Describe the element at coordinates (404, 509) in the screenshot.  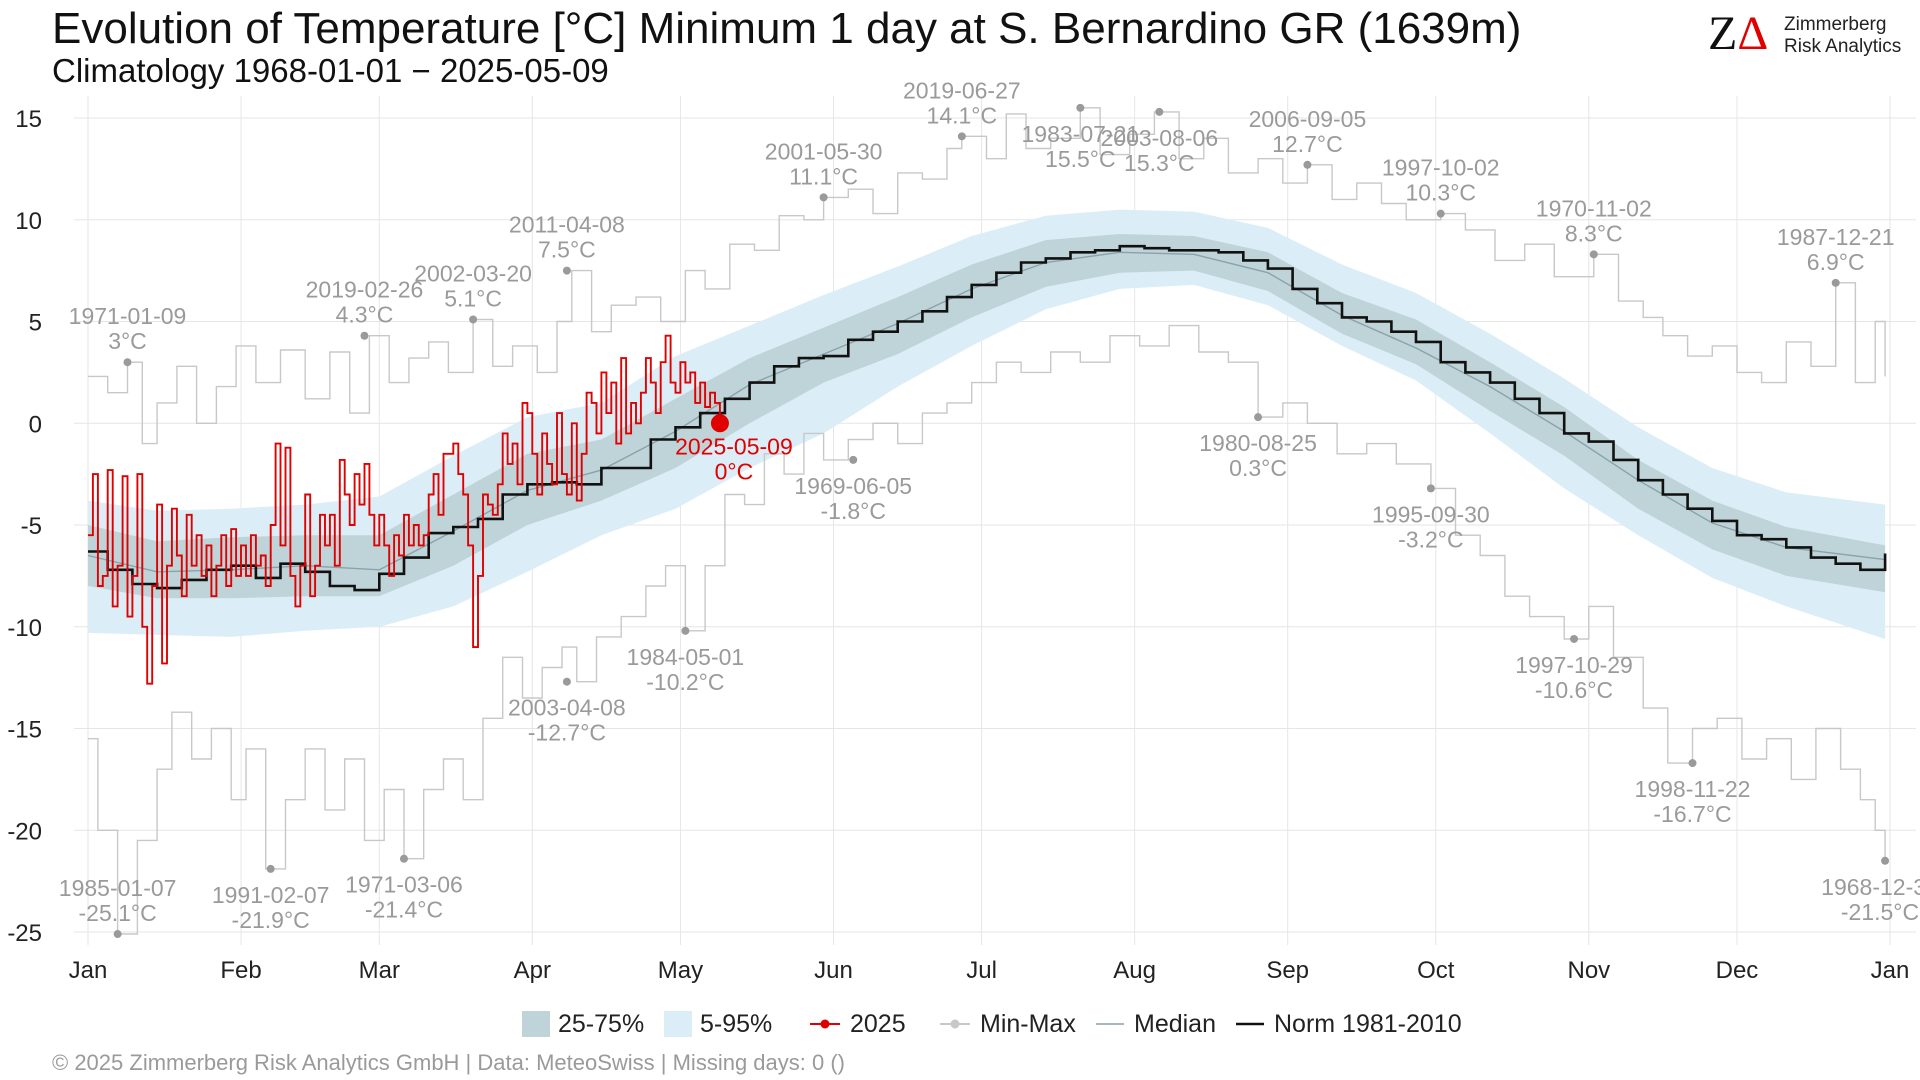
I see `current-year-line` at that location.